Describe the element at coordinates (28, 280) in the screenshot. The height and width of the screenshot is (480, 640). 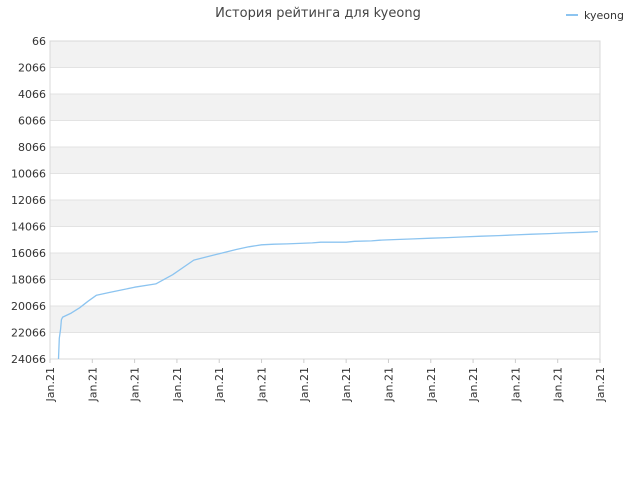
I see `y-tick-label: 18066` at that location.